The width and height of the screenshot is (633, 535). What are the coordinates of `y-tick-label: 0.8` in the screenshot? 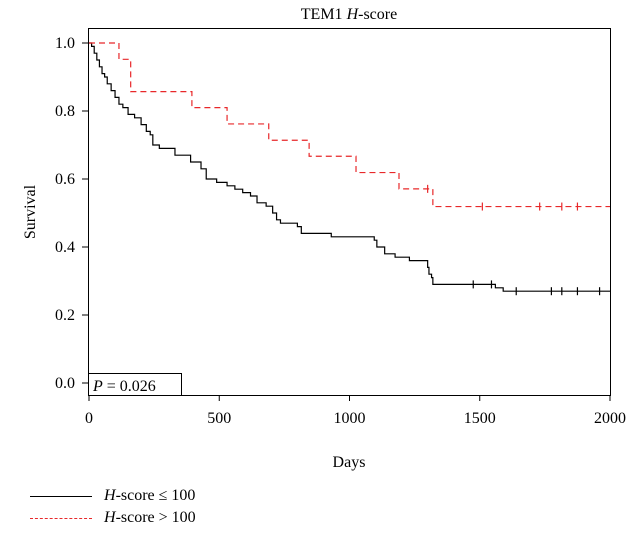 It's located at (65, 111).